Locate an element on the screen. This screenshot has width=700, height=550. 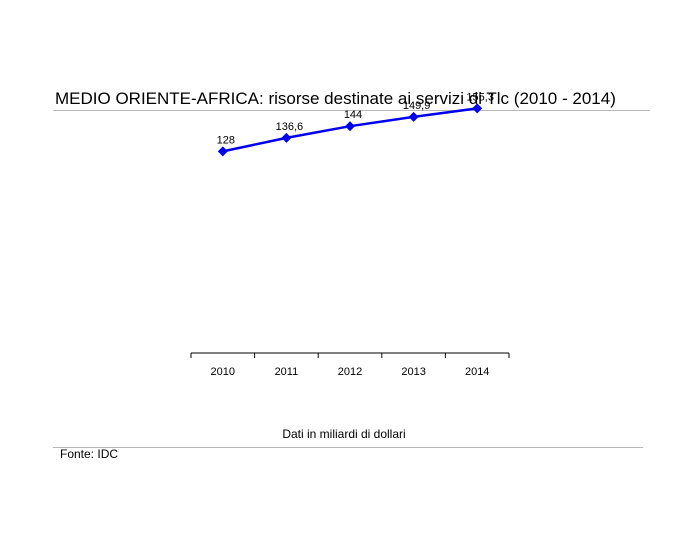
data-label: 149,9 is located at coordinates (417, 106).